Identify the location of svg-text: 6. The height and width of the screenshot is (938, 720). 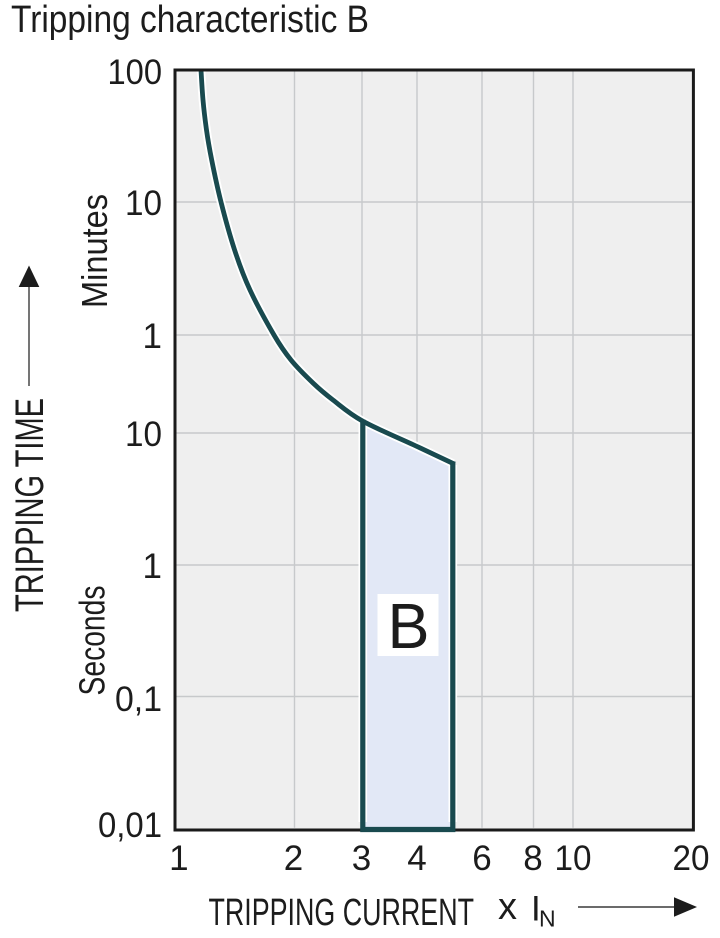
(481, 858).